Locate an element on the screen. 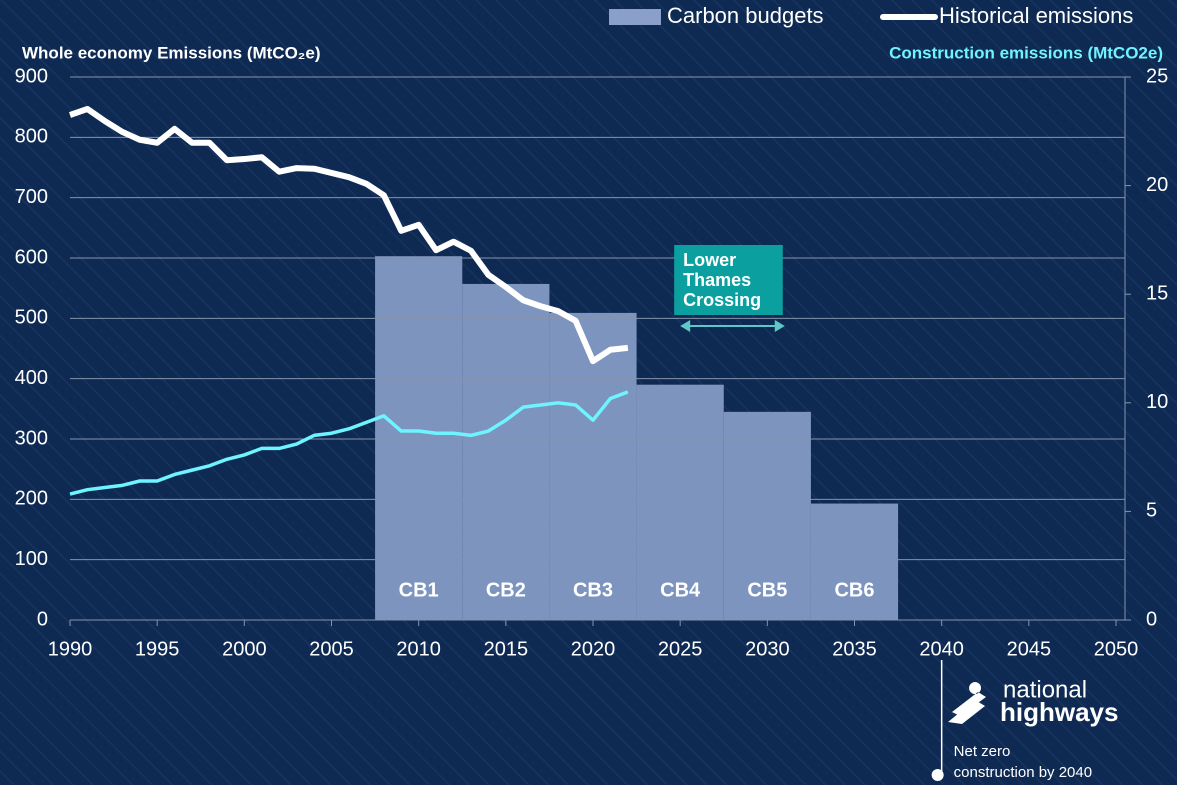  annotation-text: Lower is located at coordinates (709, 260).